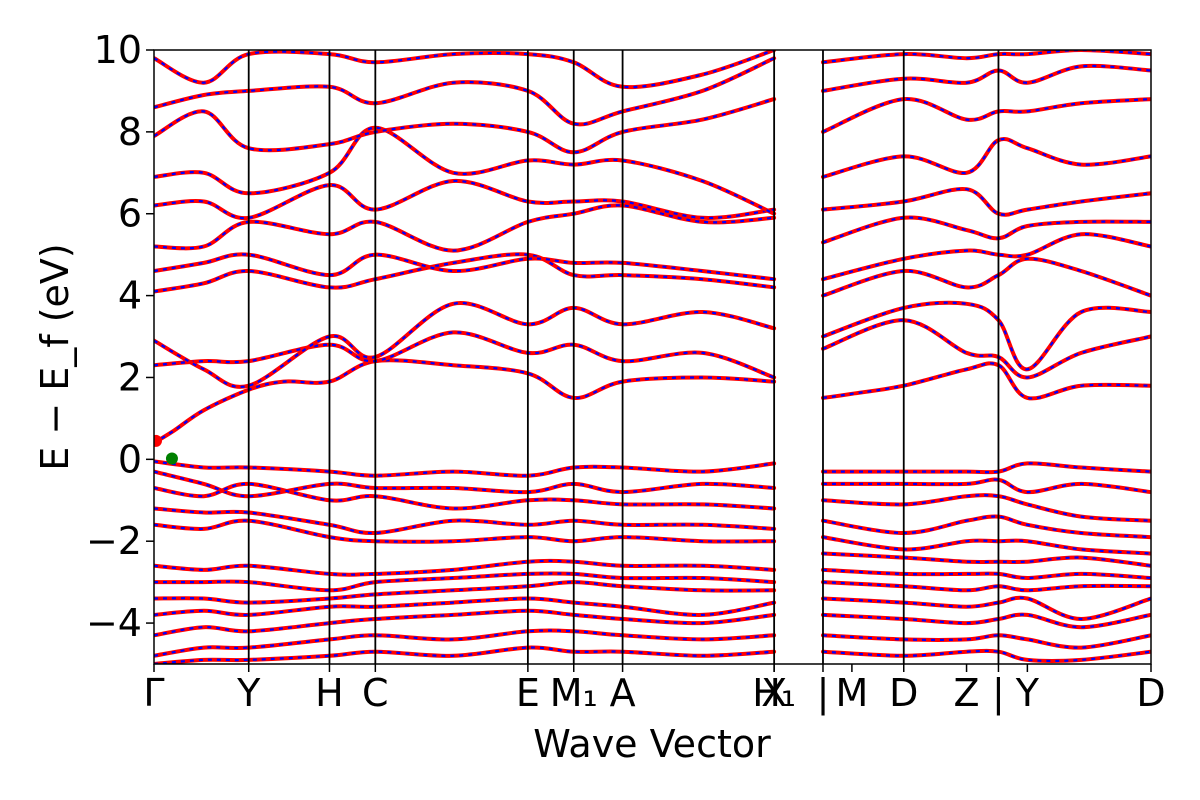  Describe the element at coordinates (114, 623) in the screenshot. I see `y-tick-label: −4` at that location.